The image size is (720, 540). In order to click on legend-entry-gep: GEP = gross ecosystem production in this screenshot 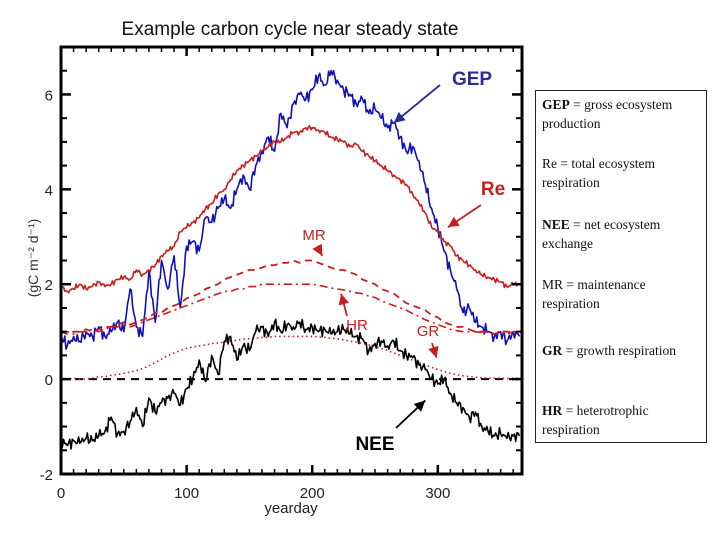, I will do `click(607, 114)`.